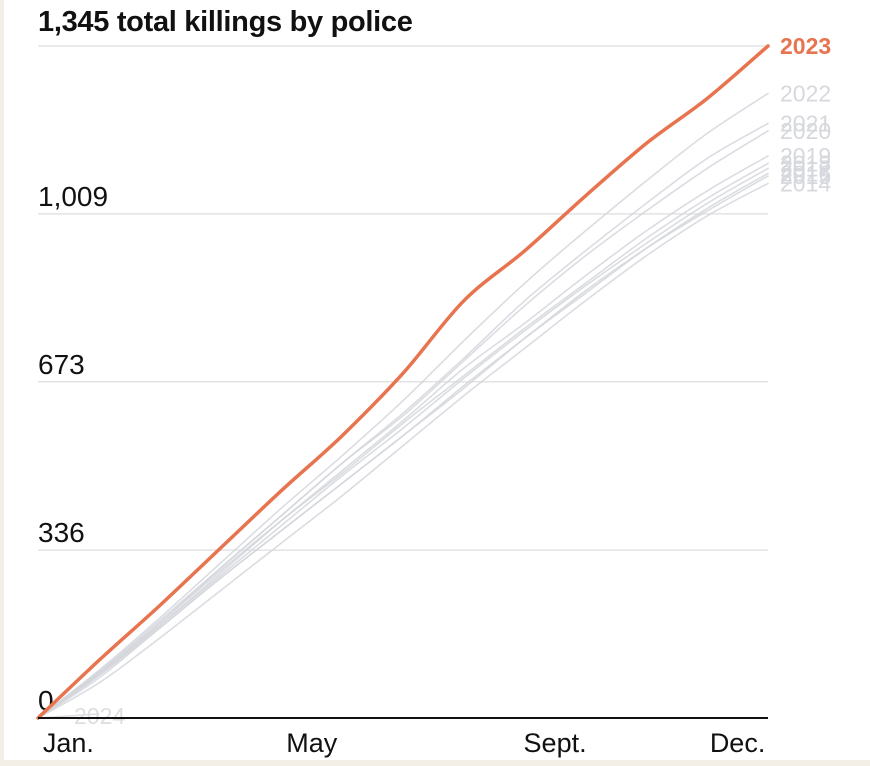  I want to click on y-tick-label: 336, so click(61, 532).